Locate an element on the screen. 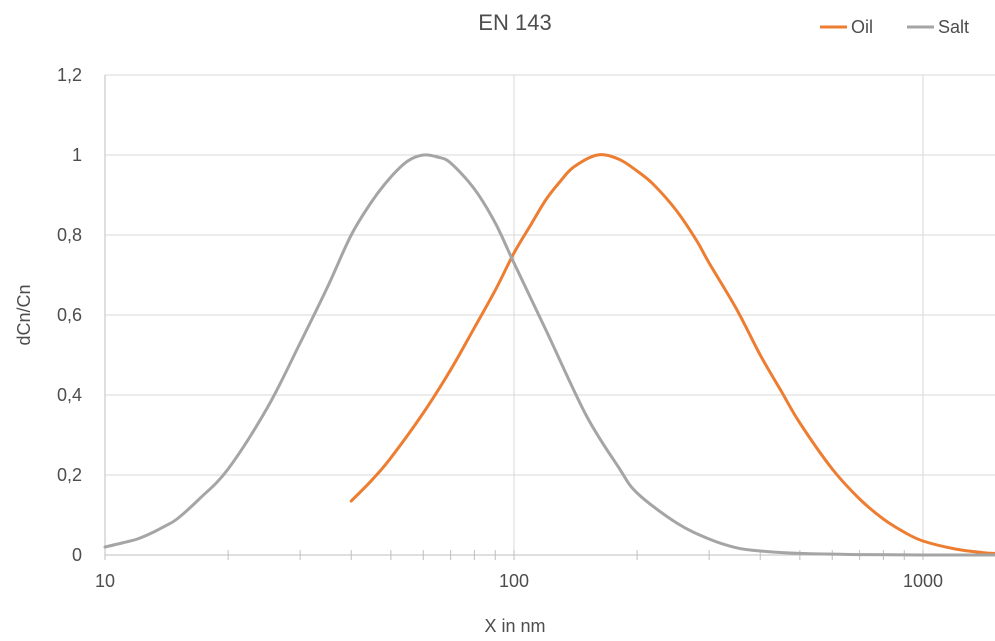 This screenshot has width=995, height=641. chart-title: EN 143 is located at coordinates (514, 22).